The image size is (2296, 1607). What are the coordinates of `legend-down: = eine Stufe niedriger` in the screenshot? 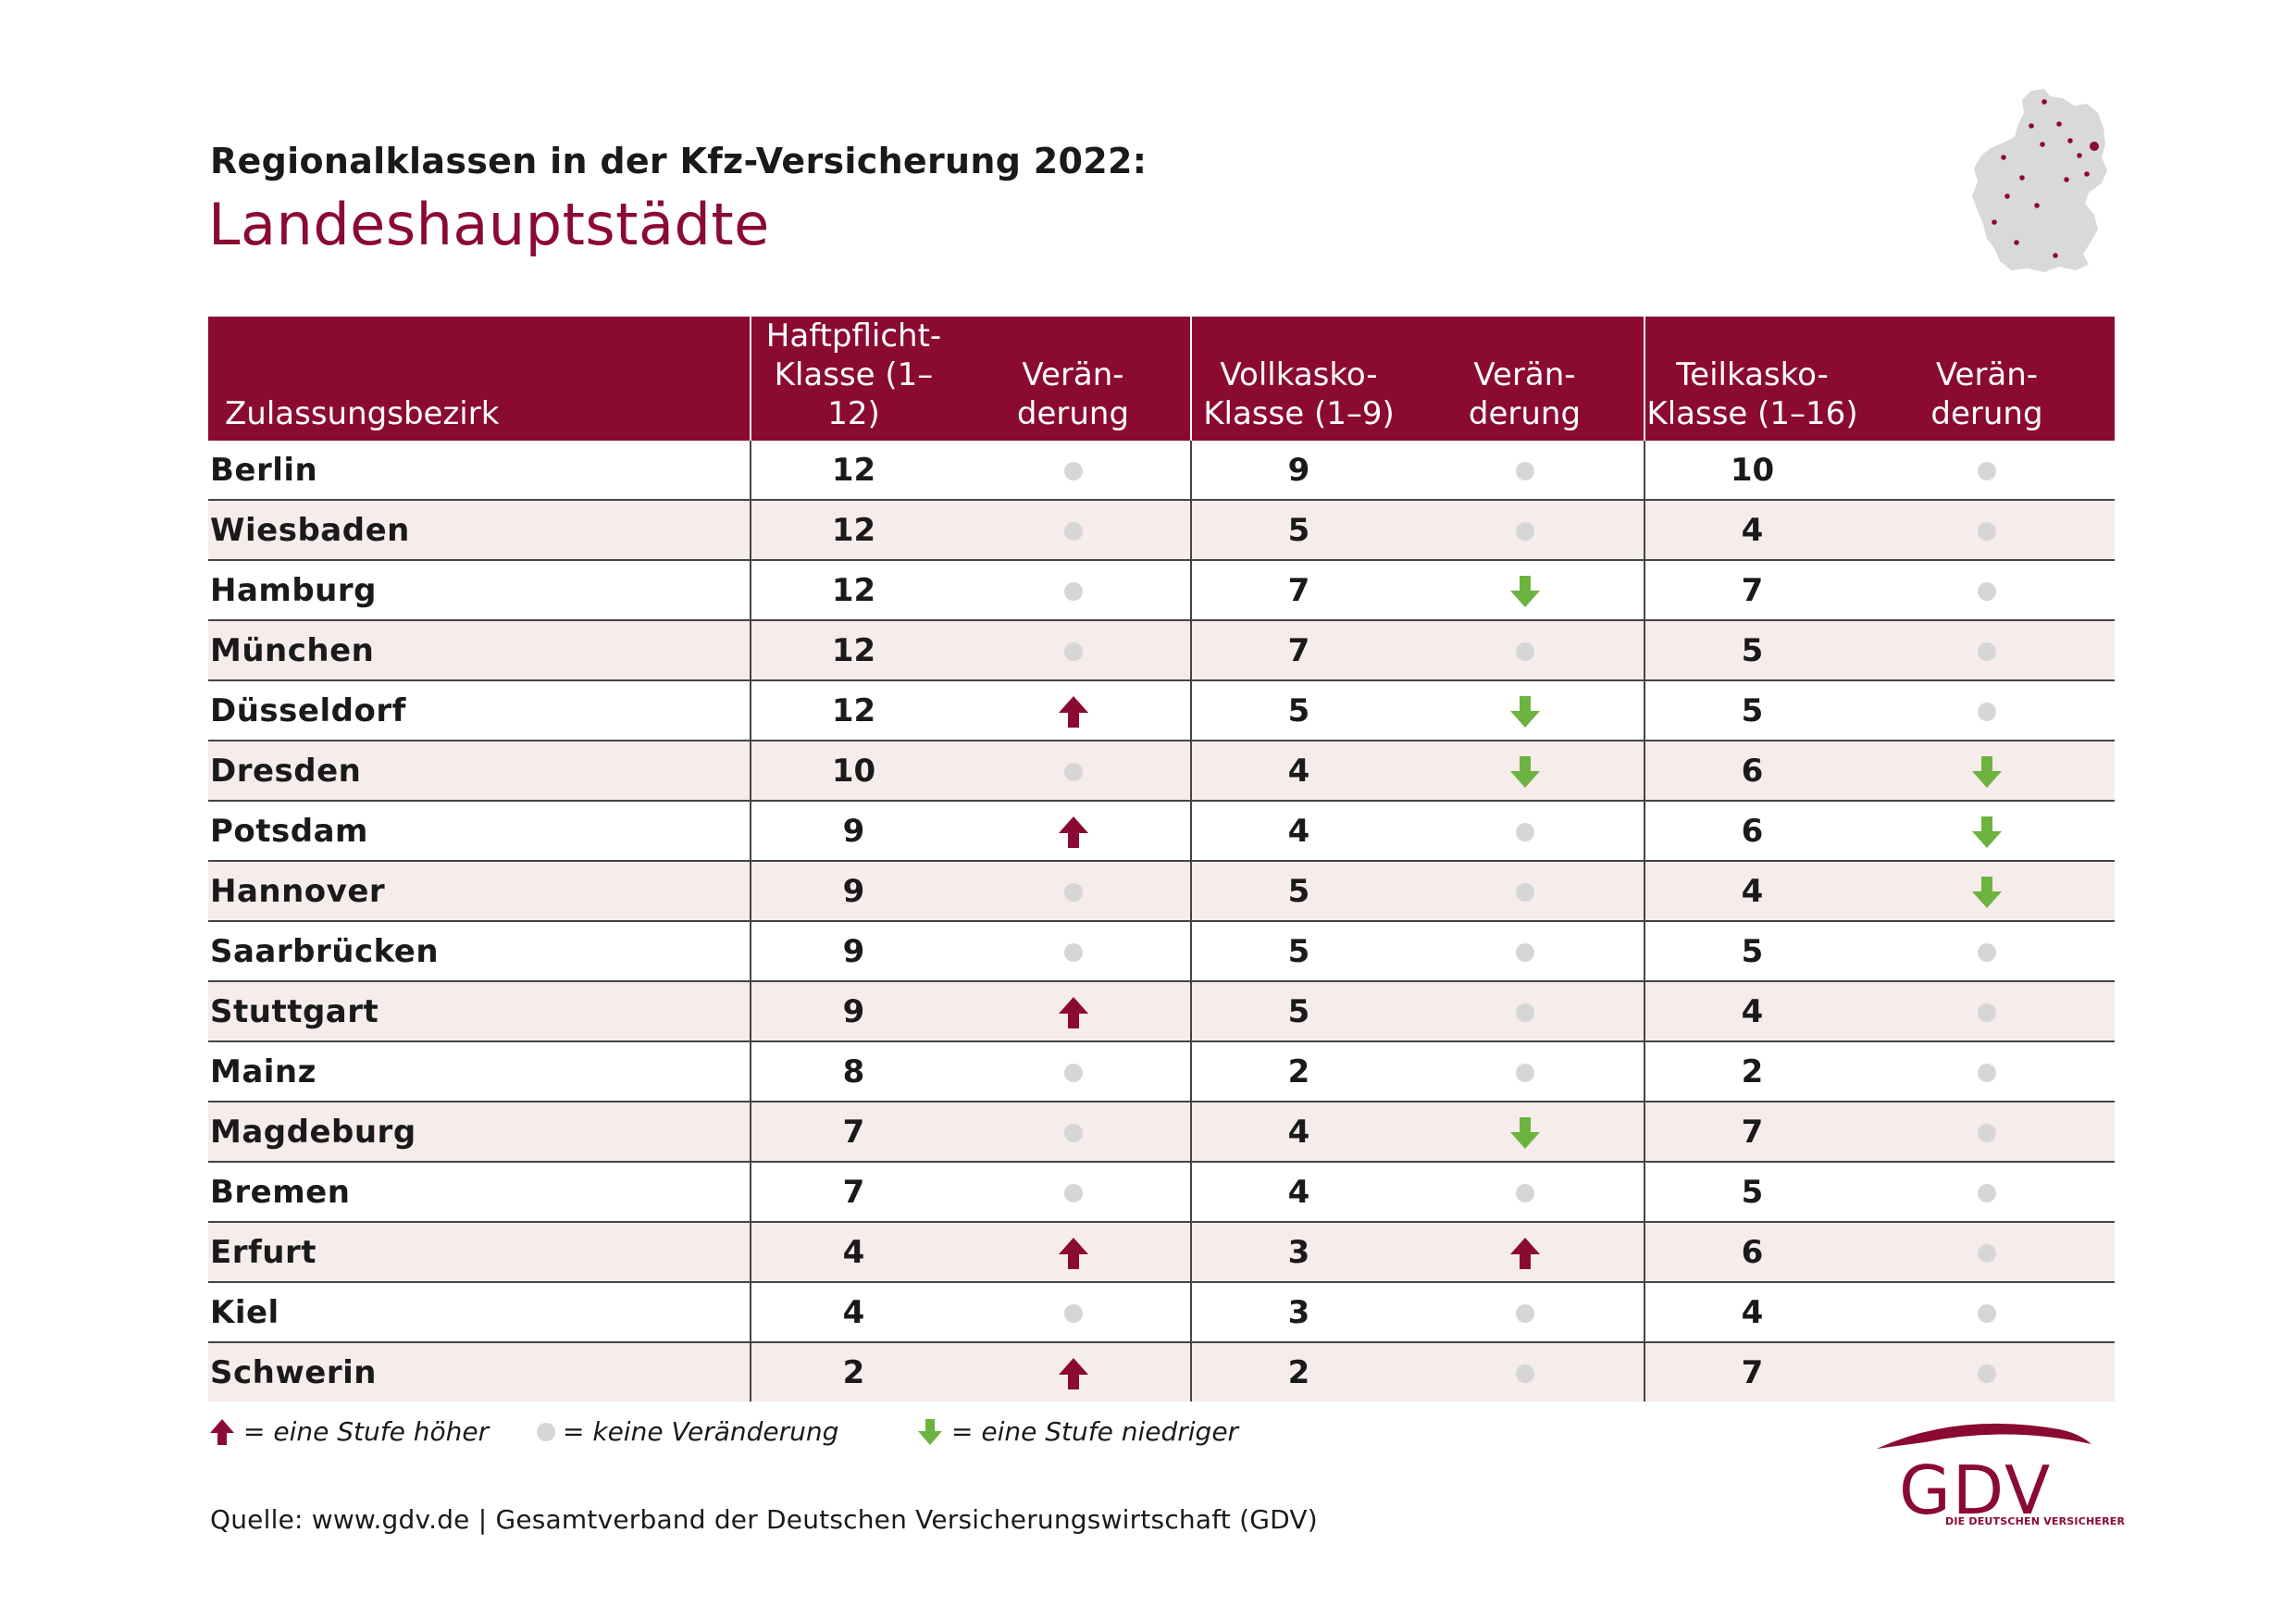 It's located at (1077, 1431).